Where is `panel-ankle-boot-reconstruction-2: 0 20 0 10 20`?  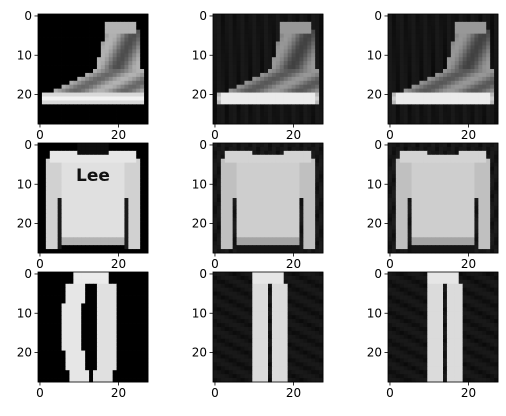
panel-ankle-boot-reconstruction-2: 0 20 0 10 20 is located at coordinates (433, 75).